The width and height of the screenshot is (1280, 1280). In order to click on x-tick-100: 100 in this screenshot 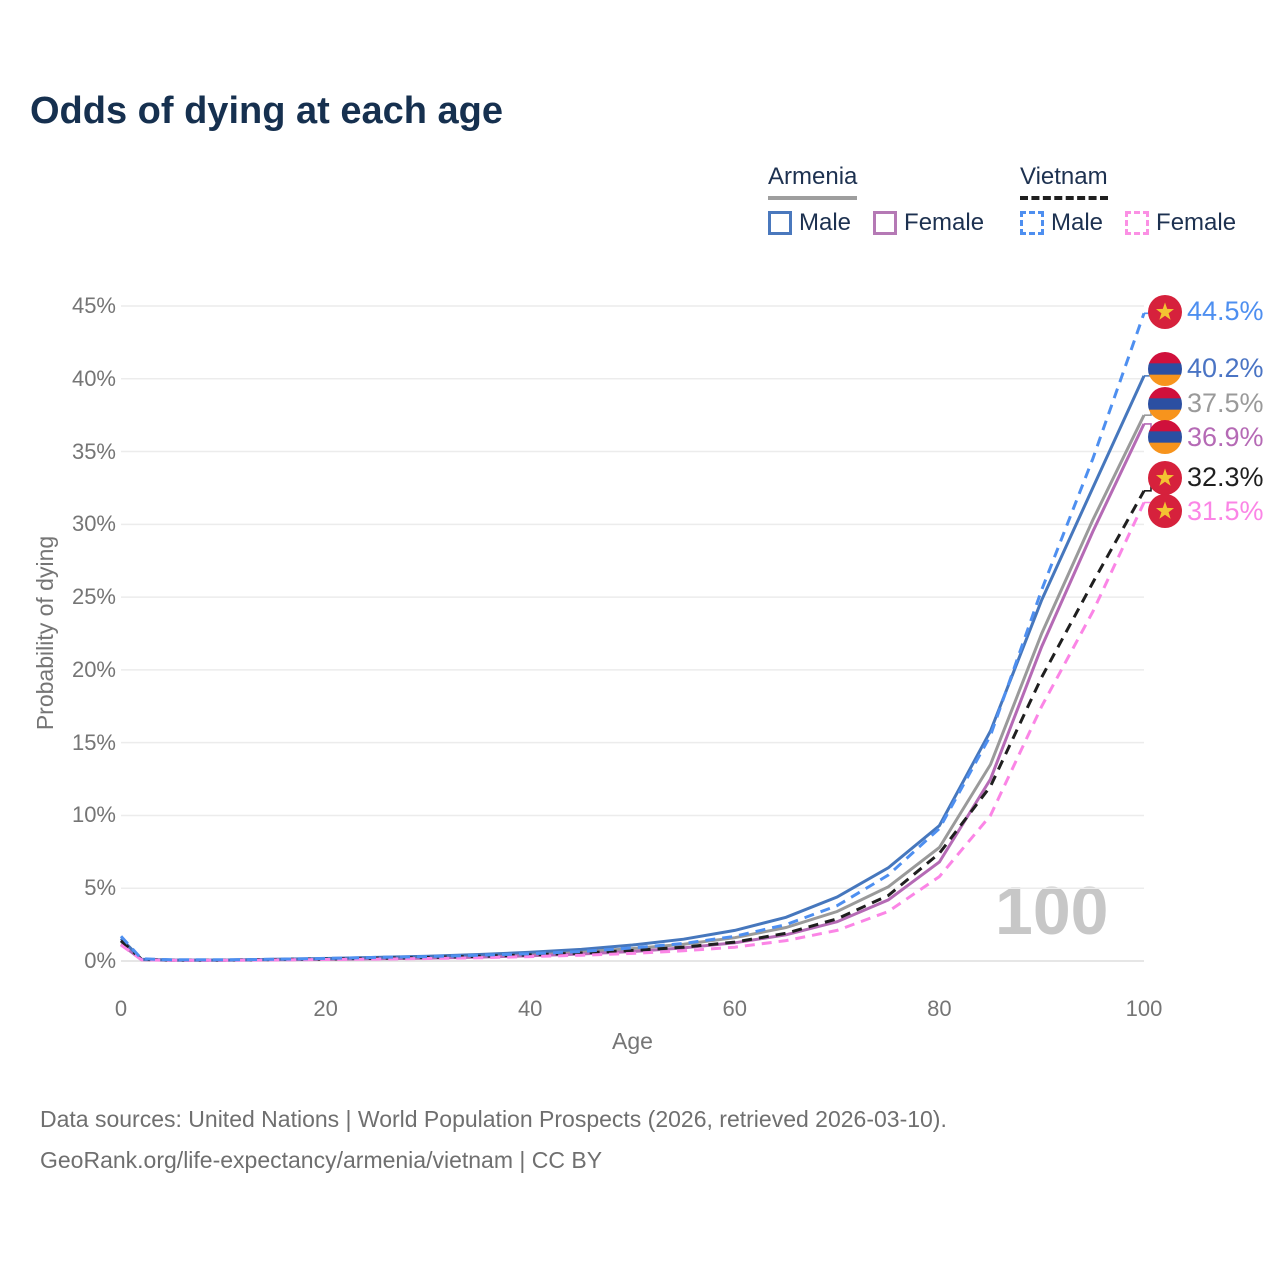, I will do `click(1144, 1008)`.